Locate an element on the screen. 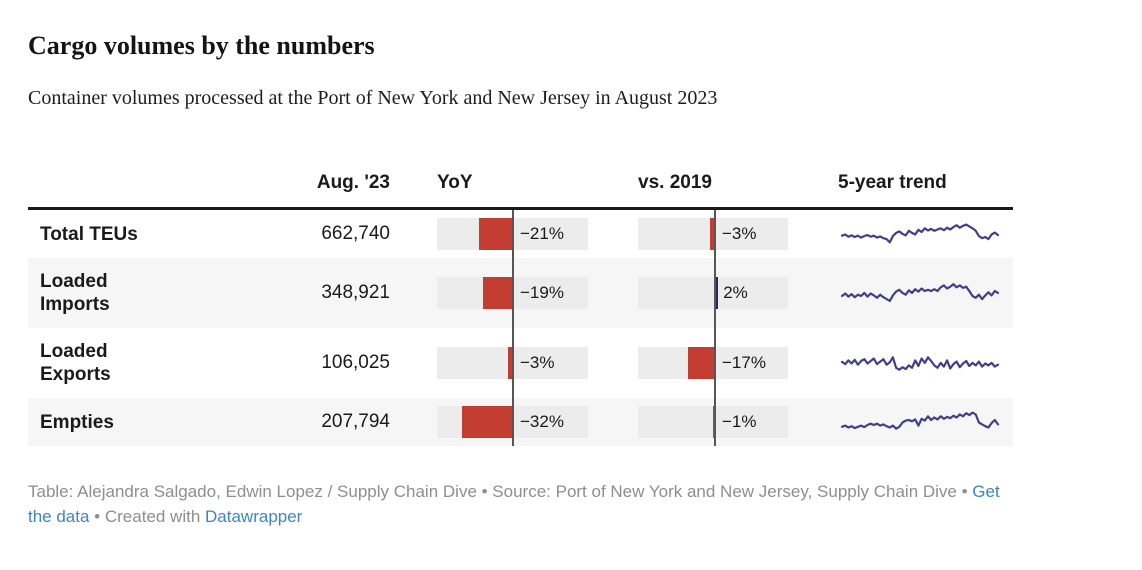 This screenshot has height=570, width=1142. header-vs2019: vs. 2019 is located at coordinates (675, 183).